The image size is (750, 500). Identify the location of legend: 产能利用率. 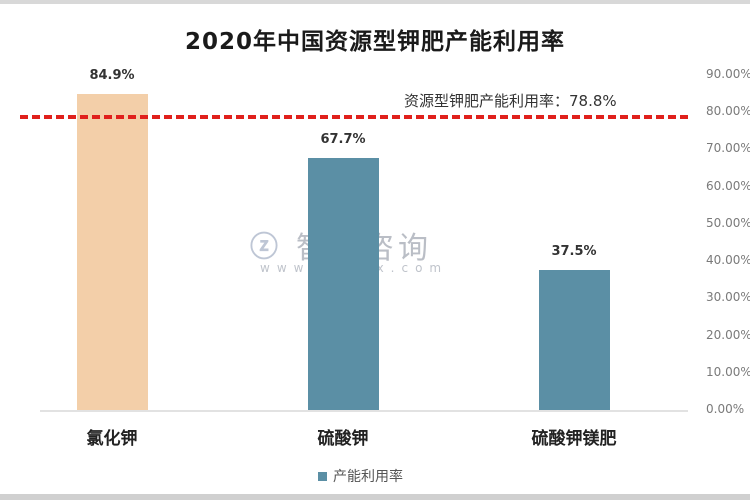
(360, 476).